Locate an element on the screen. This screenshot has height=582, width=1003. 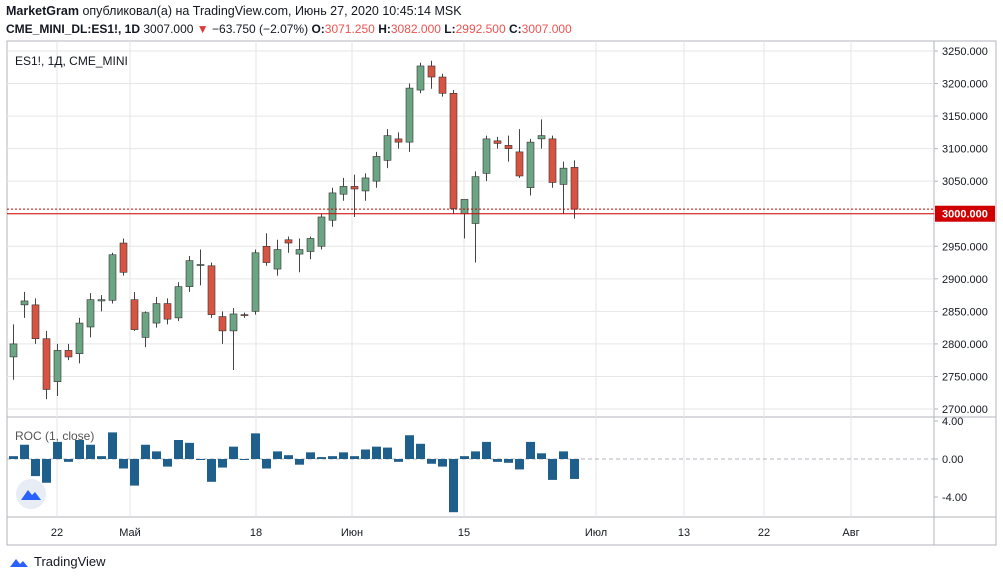
tradingview-logo-icon is located at coordinates (19, 562).